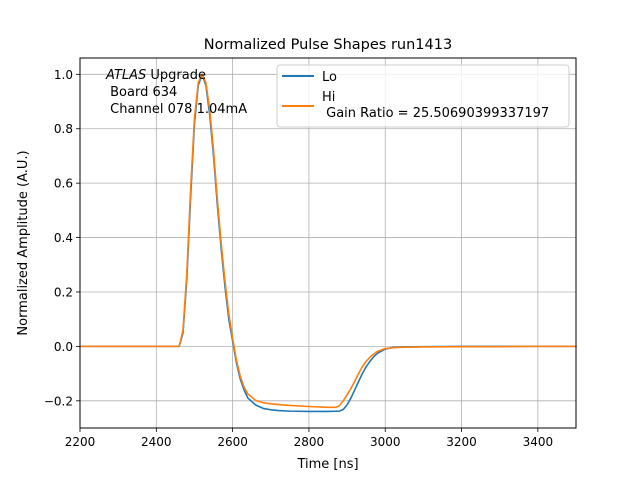 The width and height of the screenshot is (640, 480). What do you see at coordinates (63, 347) in the screenshot?
I see `y-tick-label: 0.0` at bounding box center [63, 347].